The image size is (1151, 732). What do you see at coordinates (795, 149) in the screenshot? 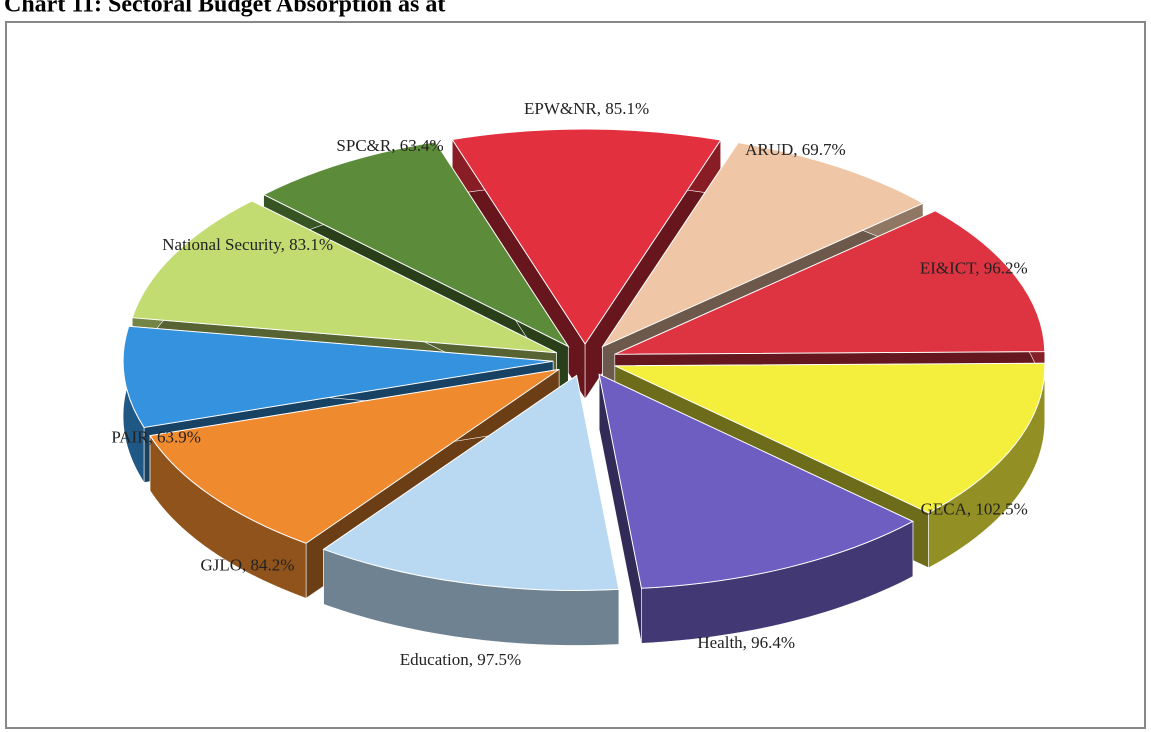
I see `data-label: ARUD, 69.7%` at bounding box center [795, 149].